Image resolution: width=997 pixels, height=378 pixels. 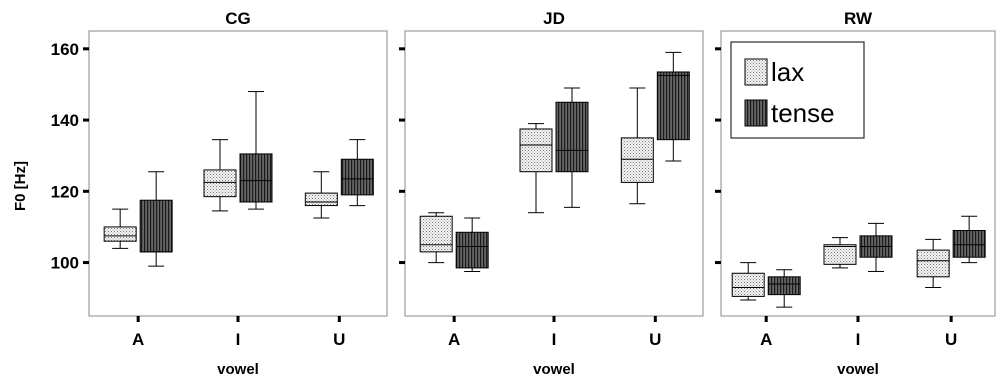 What do you see at coordinates (238, 18) in the screenshot?
I see `panel-title: CG` at bounding box center [238, 18].